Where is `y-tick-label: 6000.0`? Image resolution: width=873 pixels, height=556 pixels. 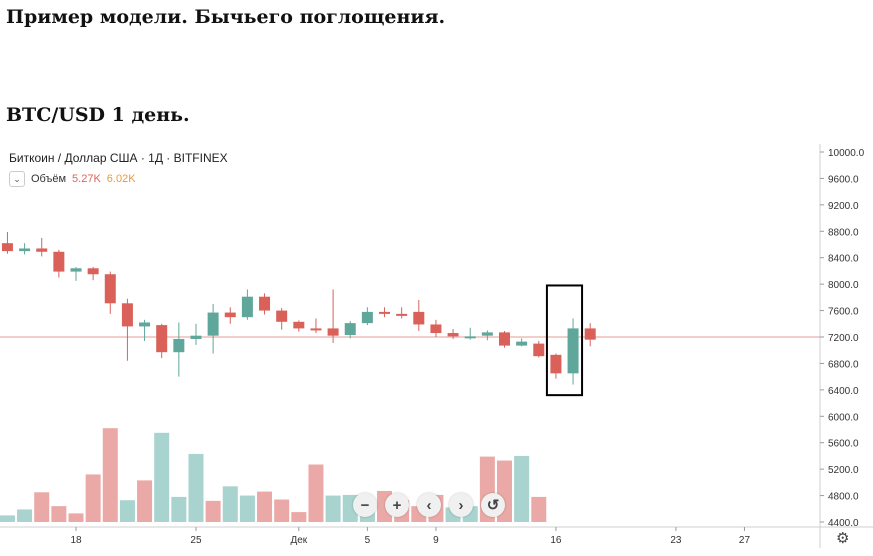
y-tick-label: 6000.0 is located at coordinates (843, 417).